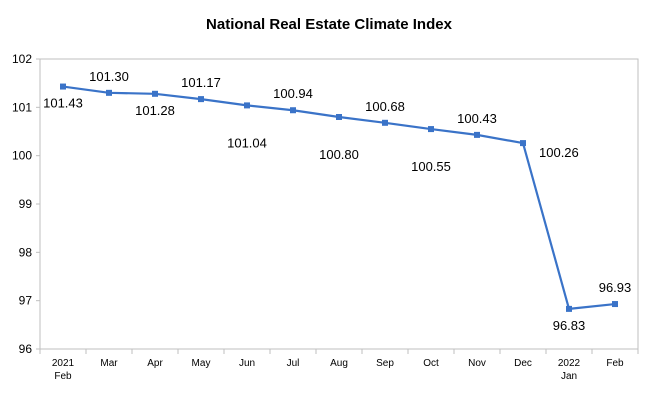 The height and width of the screenshot is (411, 658). What do you see at coordinates (339, 363) in the screenshot?
I see `x-tick-label: Aug` at bounding box center [339, 363].